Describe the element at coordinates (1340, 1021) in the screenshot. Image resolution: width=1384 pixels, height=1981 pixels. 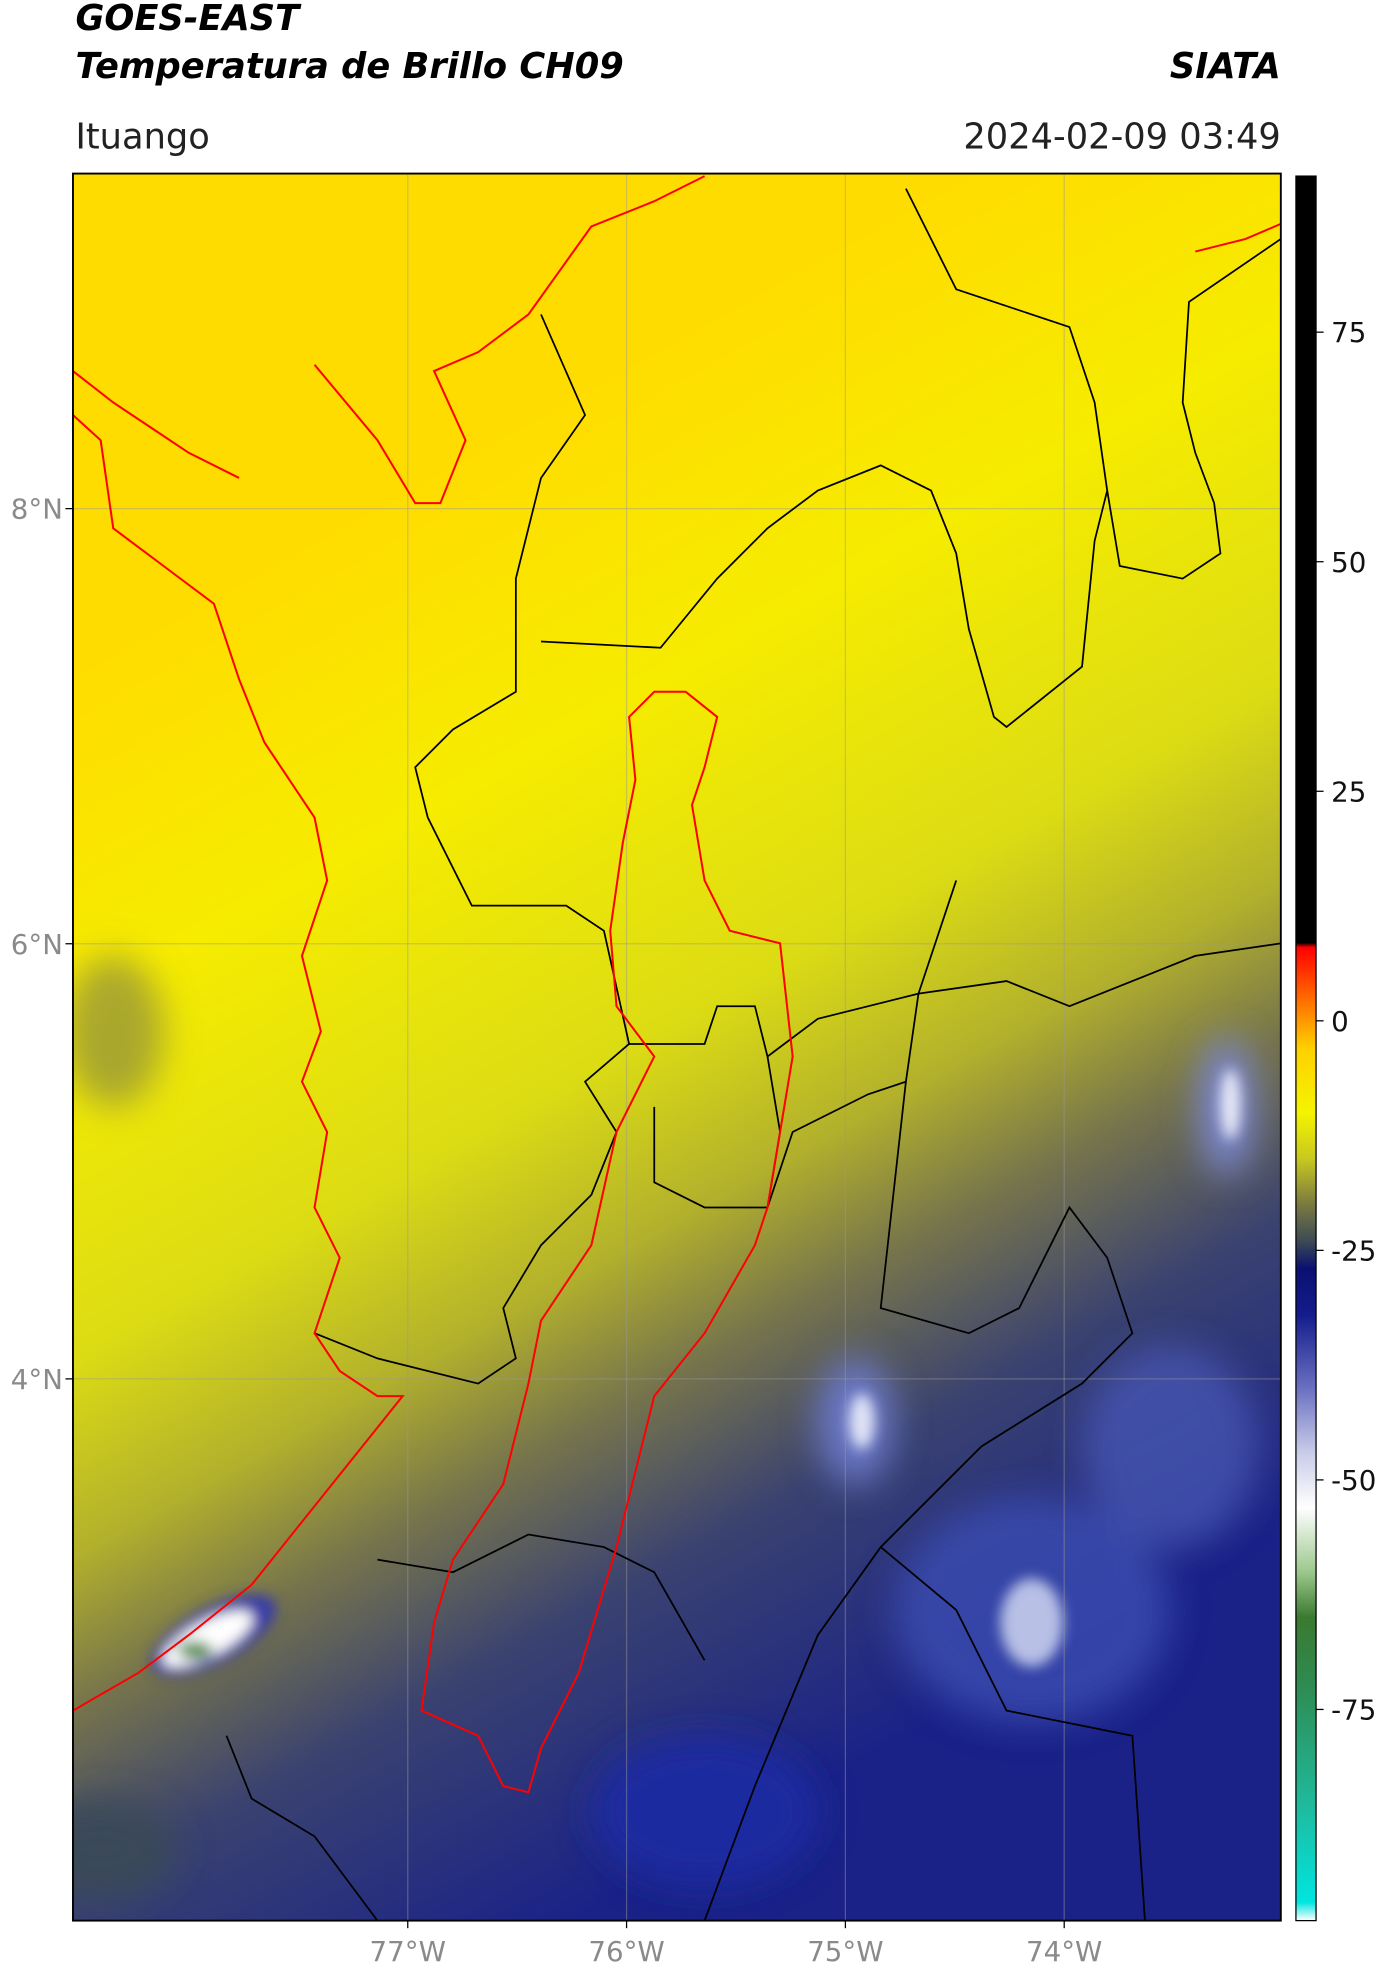
I see `colorbar-tick-label: 0` at that location.